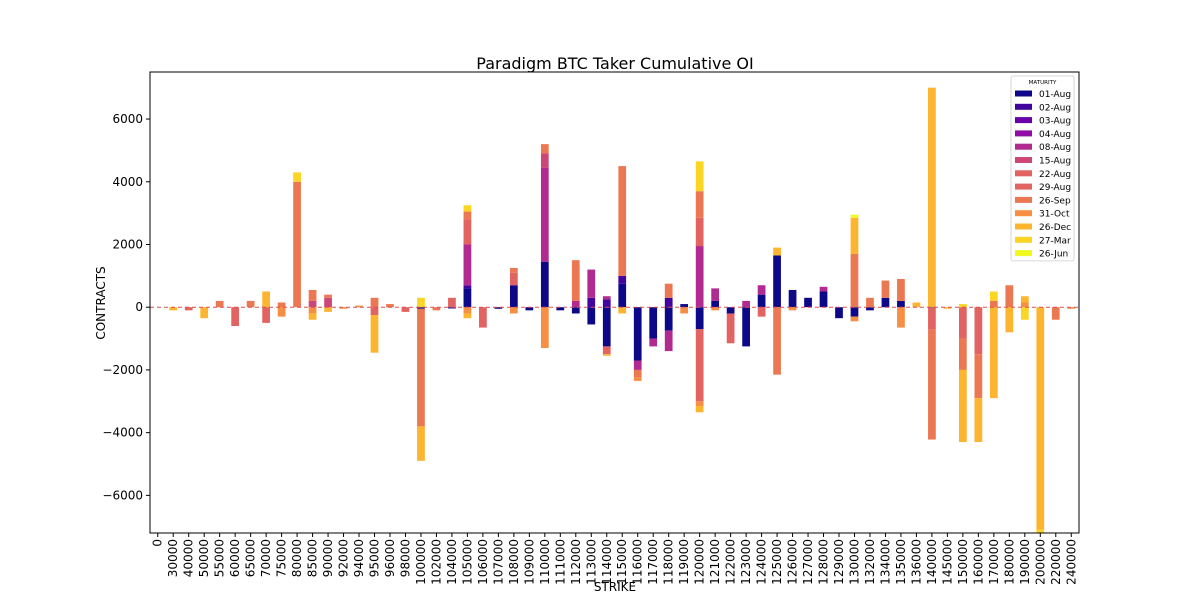 The width and height of the screenshot is (1200, 600). I want to click on x-tick-label: 134000, so click(885, 562).